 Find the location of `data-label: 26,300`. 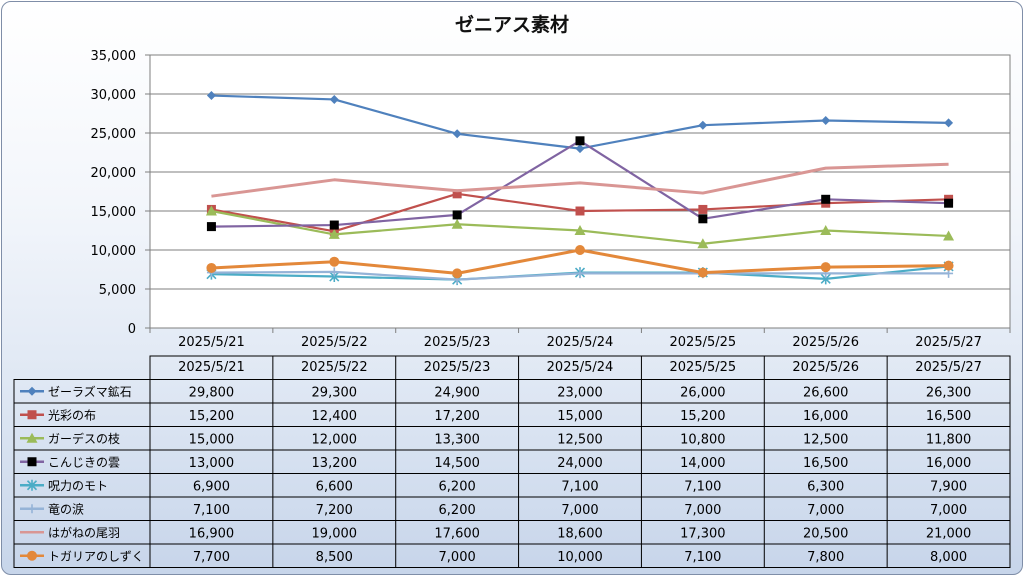

data-label: 26,300 is located at coordinates (949, 392).